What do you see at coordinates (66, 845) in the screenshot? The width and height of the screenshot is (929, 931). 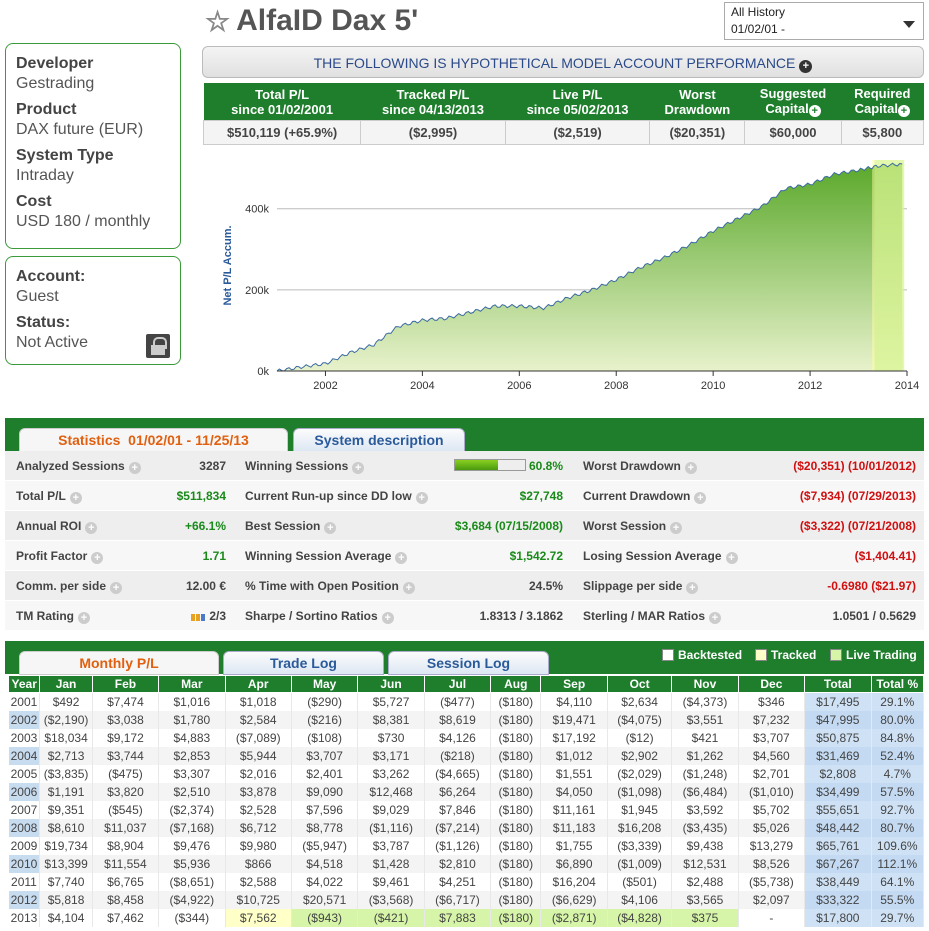 I see `month-cell: $19,734` at bounding box center [66, 845].